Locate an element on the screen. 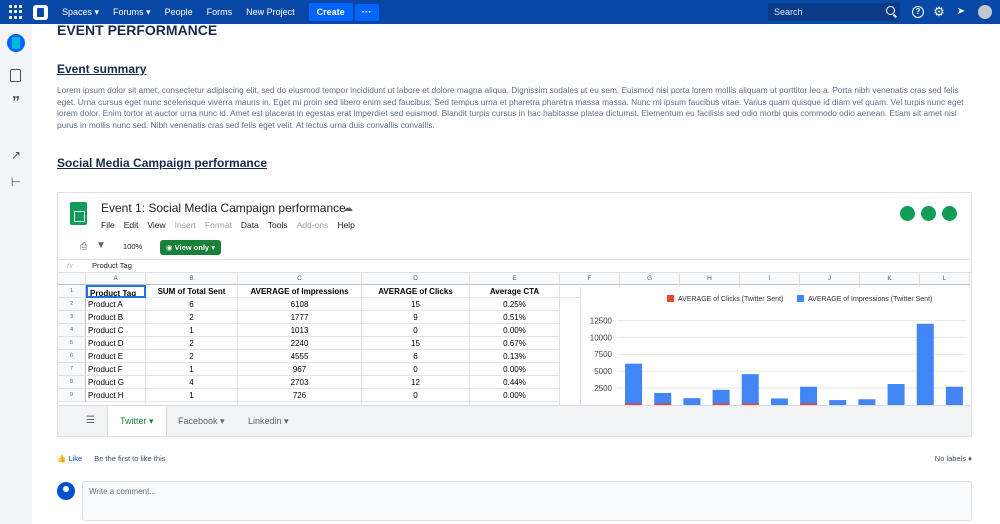 This screenshot has width=1000, height=524. table-cell: 0.25% is located at coordinates (515, 304).